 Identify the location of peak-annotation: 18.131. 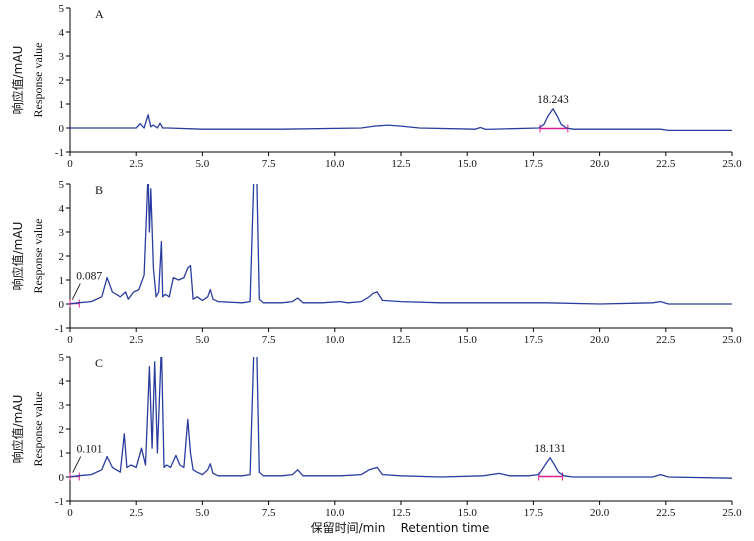
(550, 449).